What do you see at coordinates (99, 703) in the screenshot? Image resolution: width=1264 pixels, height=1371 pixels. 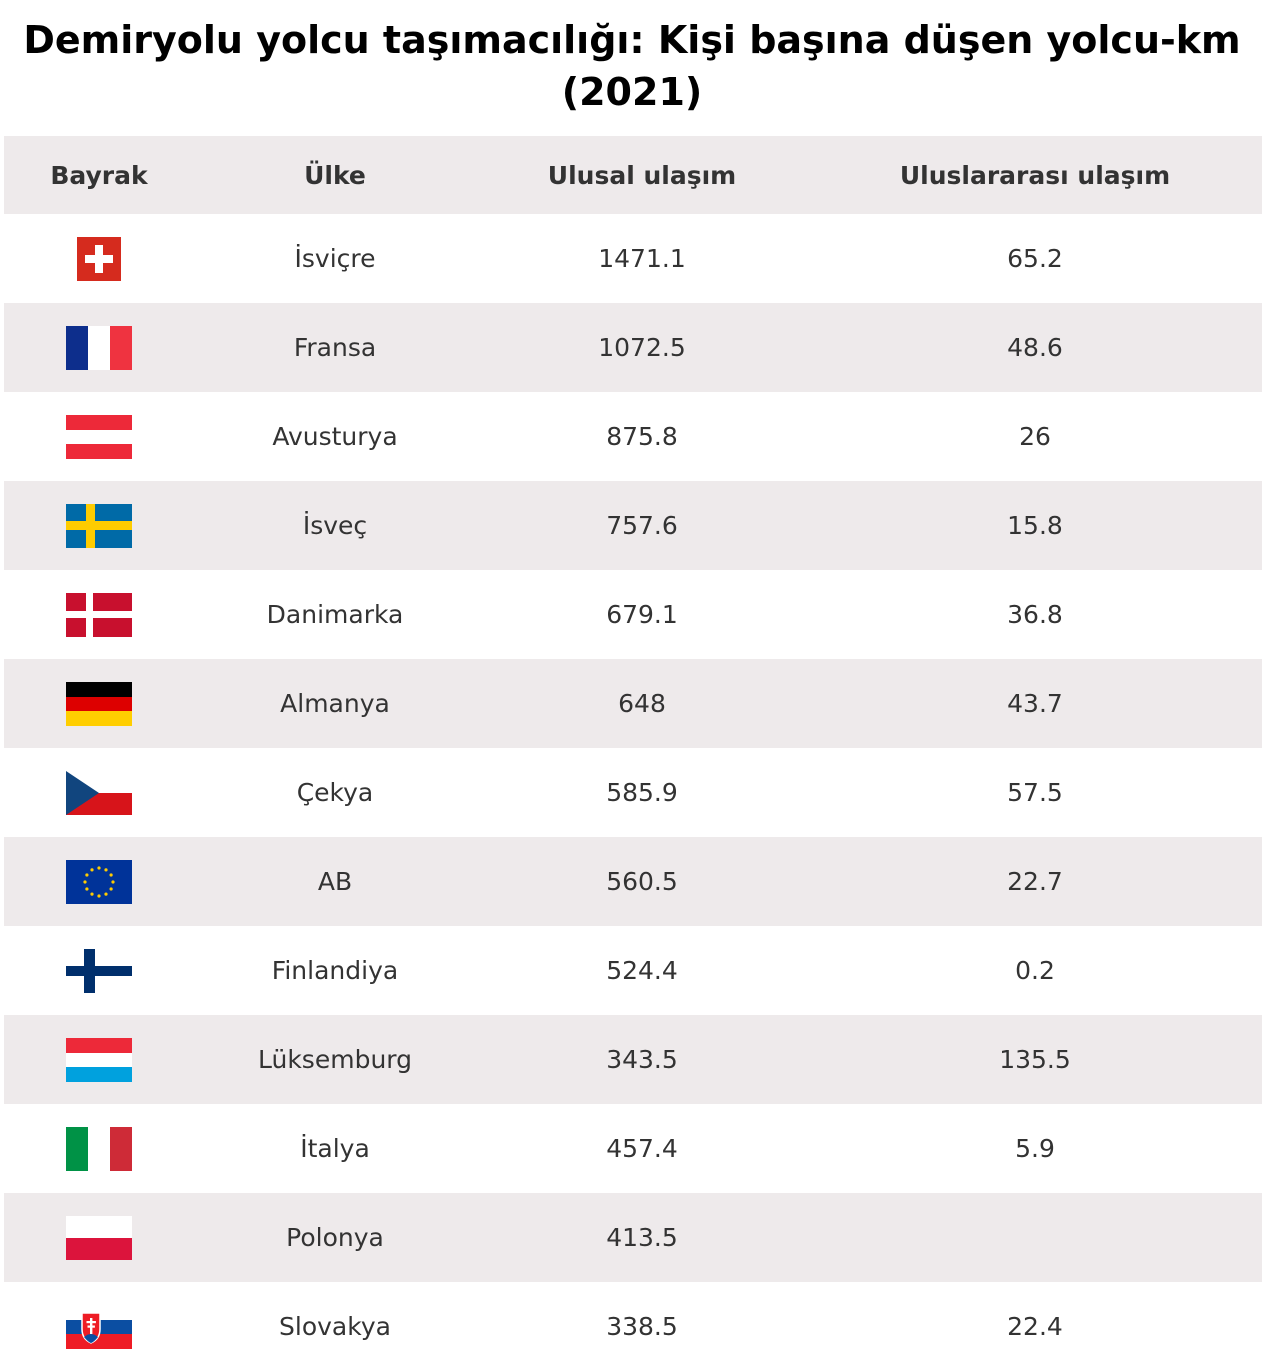 I see `germany-flag-icon` at bounding box center [99, 703].